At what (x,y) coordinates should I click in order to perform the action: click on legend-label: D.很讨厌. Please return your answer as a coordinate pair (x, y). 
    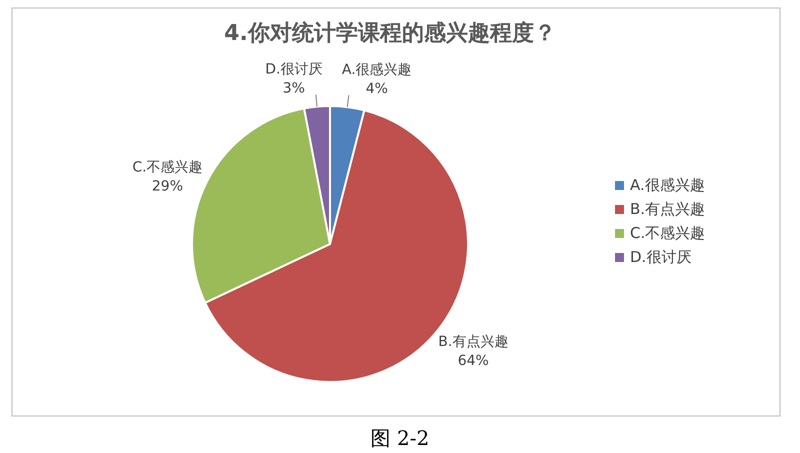
    Looking at the image, I should click on (661, 257).